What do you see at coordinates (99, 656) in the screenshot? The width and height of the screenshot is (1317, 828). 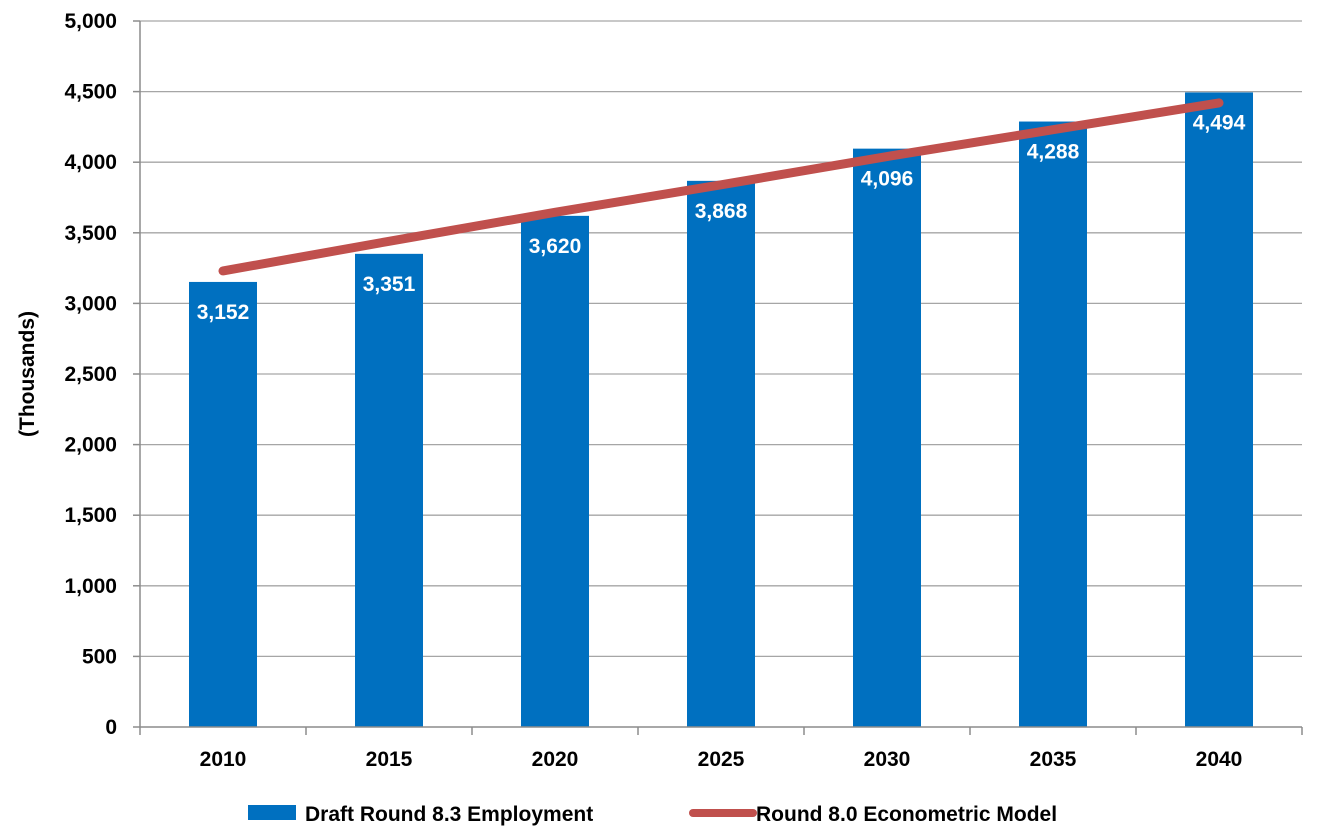 I see `y-tick-label: 500` at bounding box center [99, 656].